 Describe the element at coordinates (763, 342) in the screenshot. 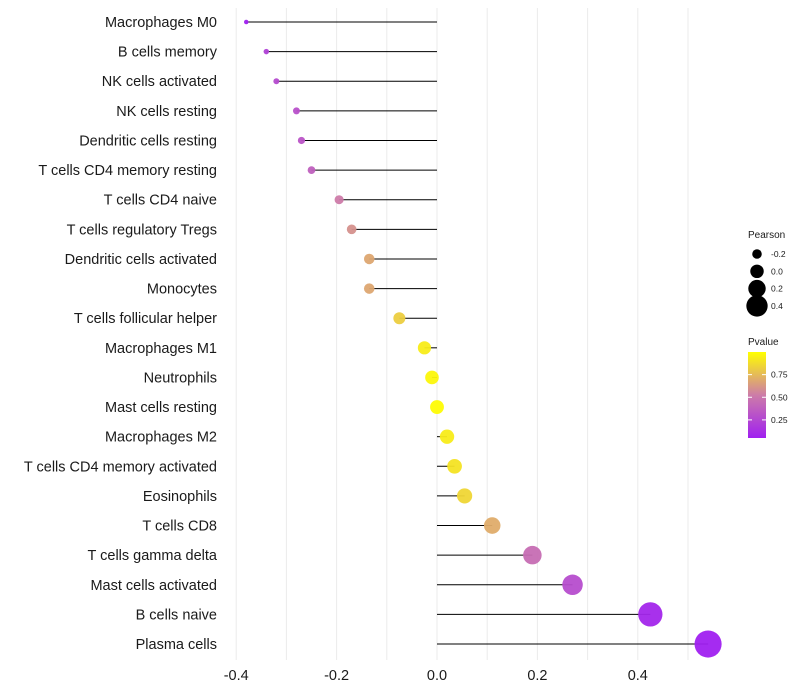

I see `pvalue-legend-title: Pvalue` at that location.